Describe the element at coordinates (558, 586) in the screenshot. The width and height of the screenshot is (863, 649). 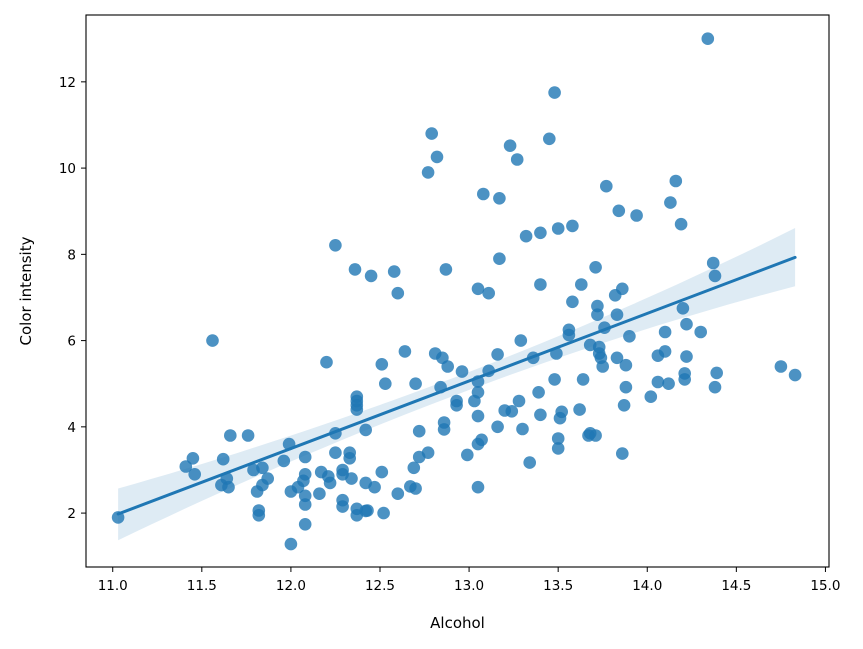
I see `x-tick-label: 13.5` at that location.